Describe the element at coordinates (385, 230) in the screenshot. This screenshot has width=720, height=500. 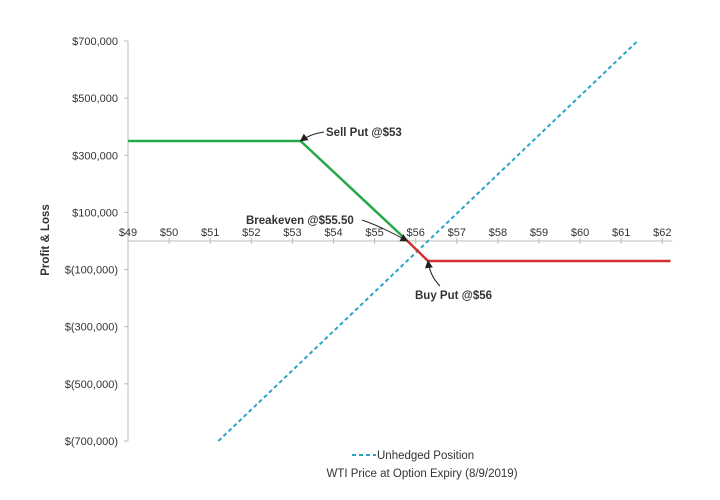
I see `annotation-arrow-breakeven` at that location.